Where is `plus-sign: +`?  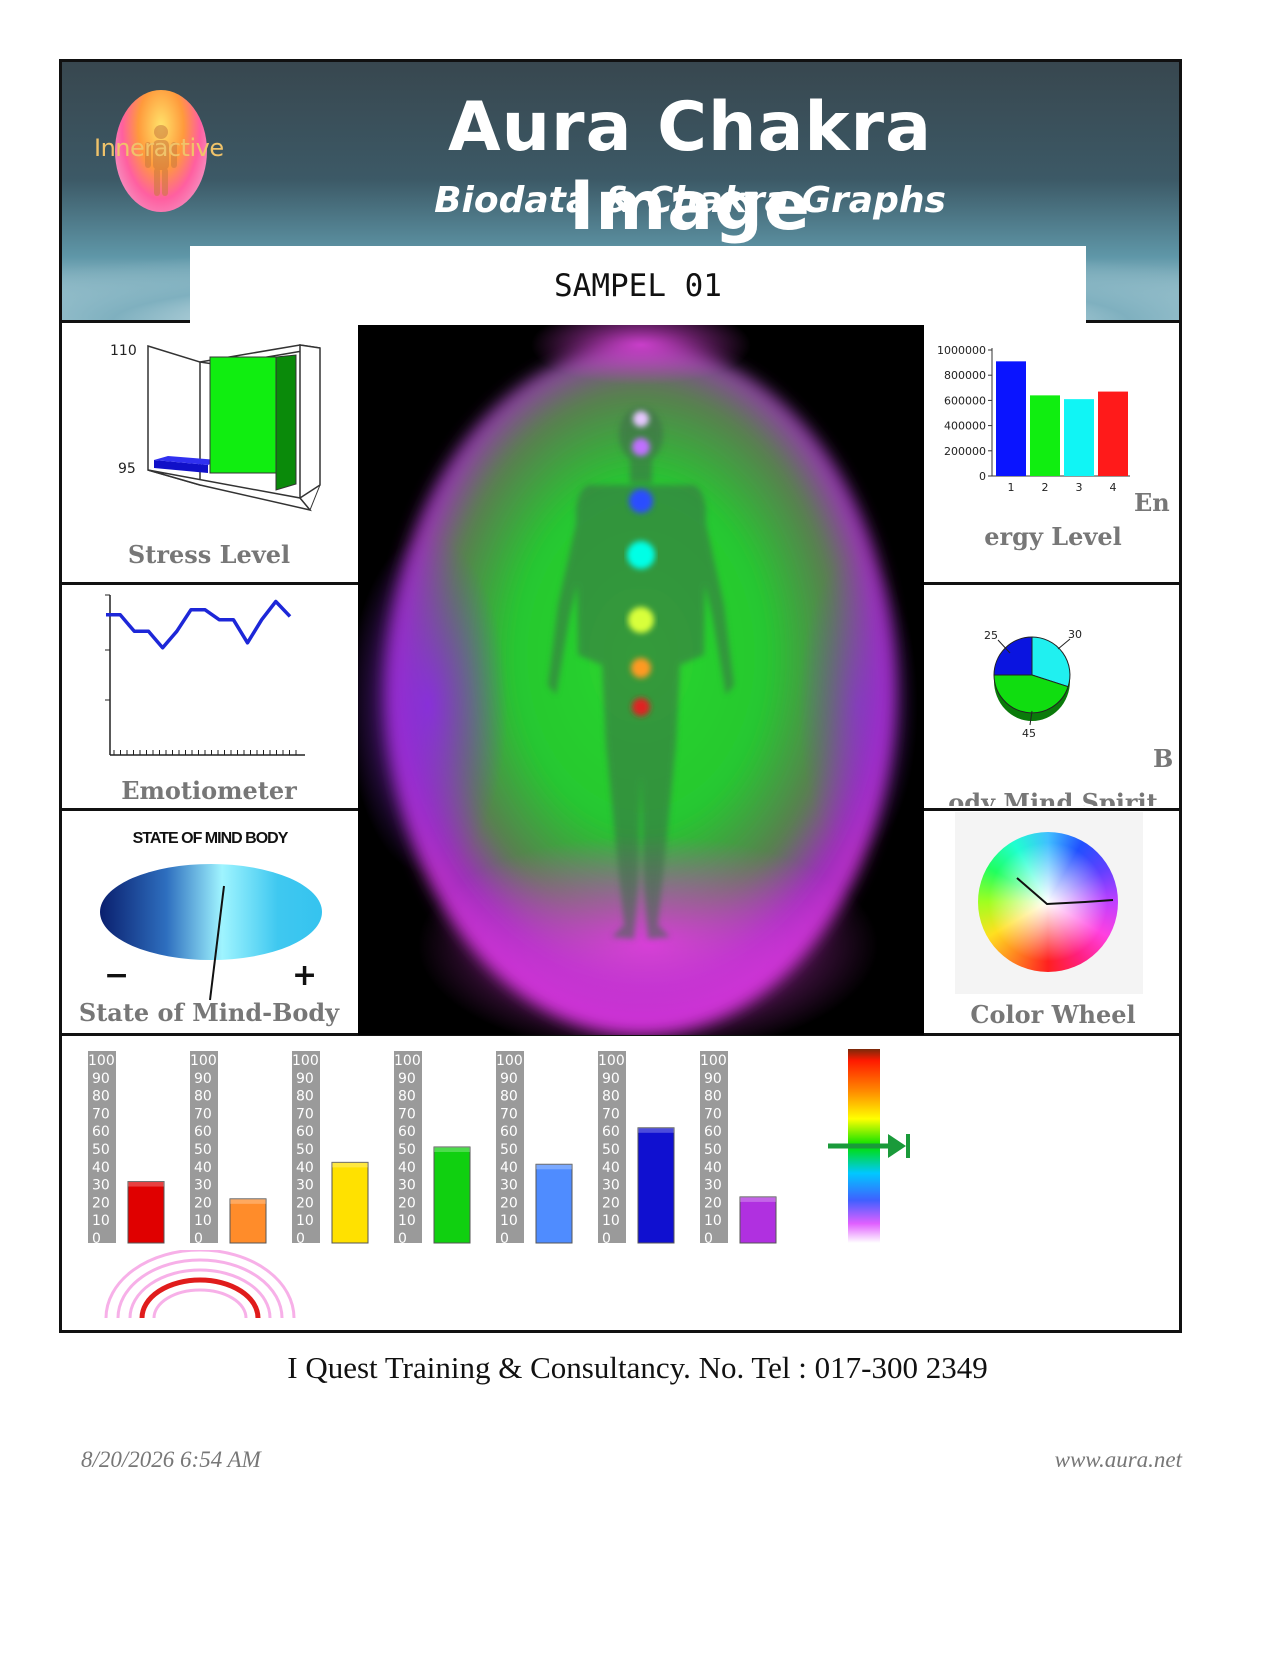 plus-sign: + is located at coordinates (305, 975).